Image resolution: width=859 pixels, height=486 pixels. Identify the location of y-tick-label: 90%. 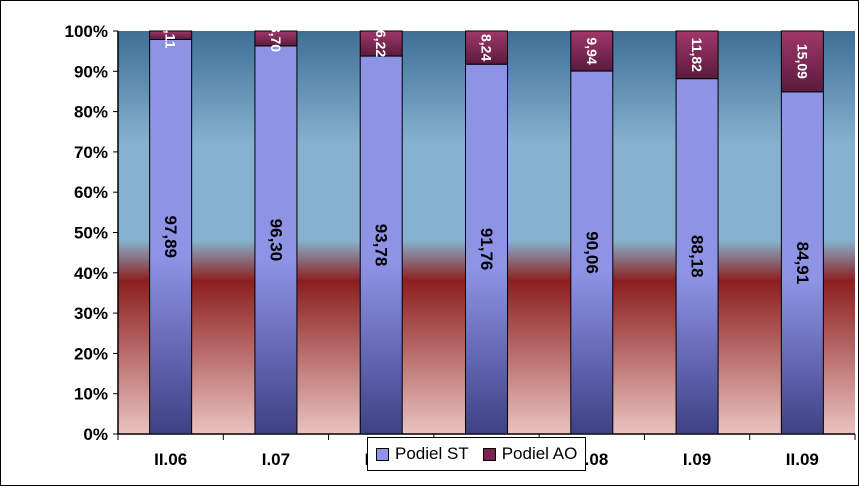
(91, 71).